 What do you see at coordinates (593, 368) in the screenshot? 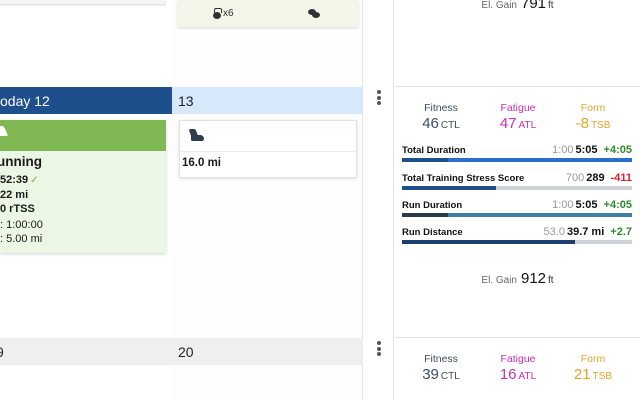
I see `form-metric: Form 21 TSB` at bounding box center [593, 368].